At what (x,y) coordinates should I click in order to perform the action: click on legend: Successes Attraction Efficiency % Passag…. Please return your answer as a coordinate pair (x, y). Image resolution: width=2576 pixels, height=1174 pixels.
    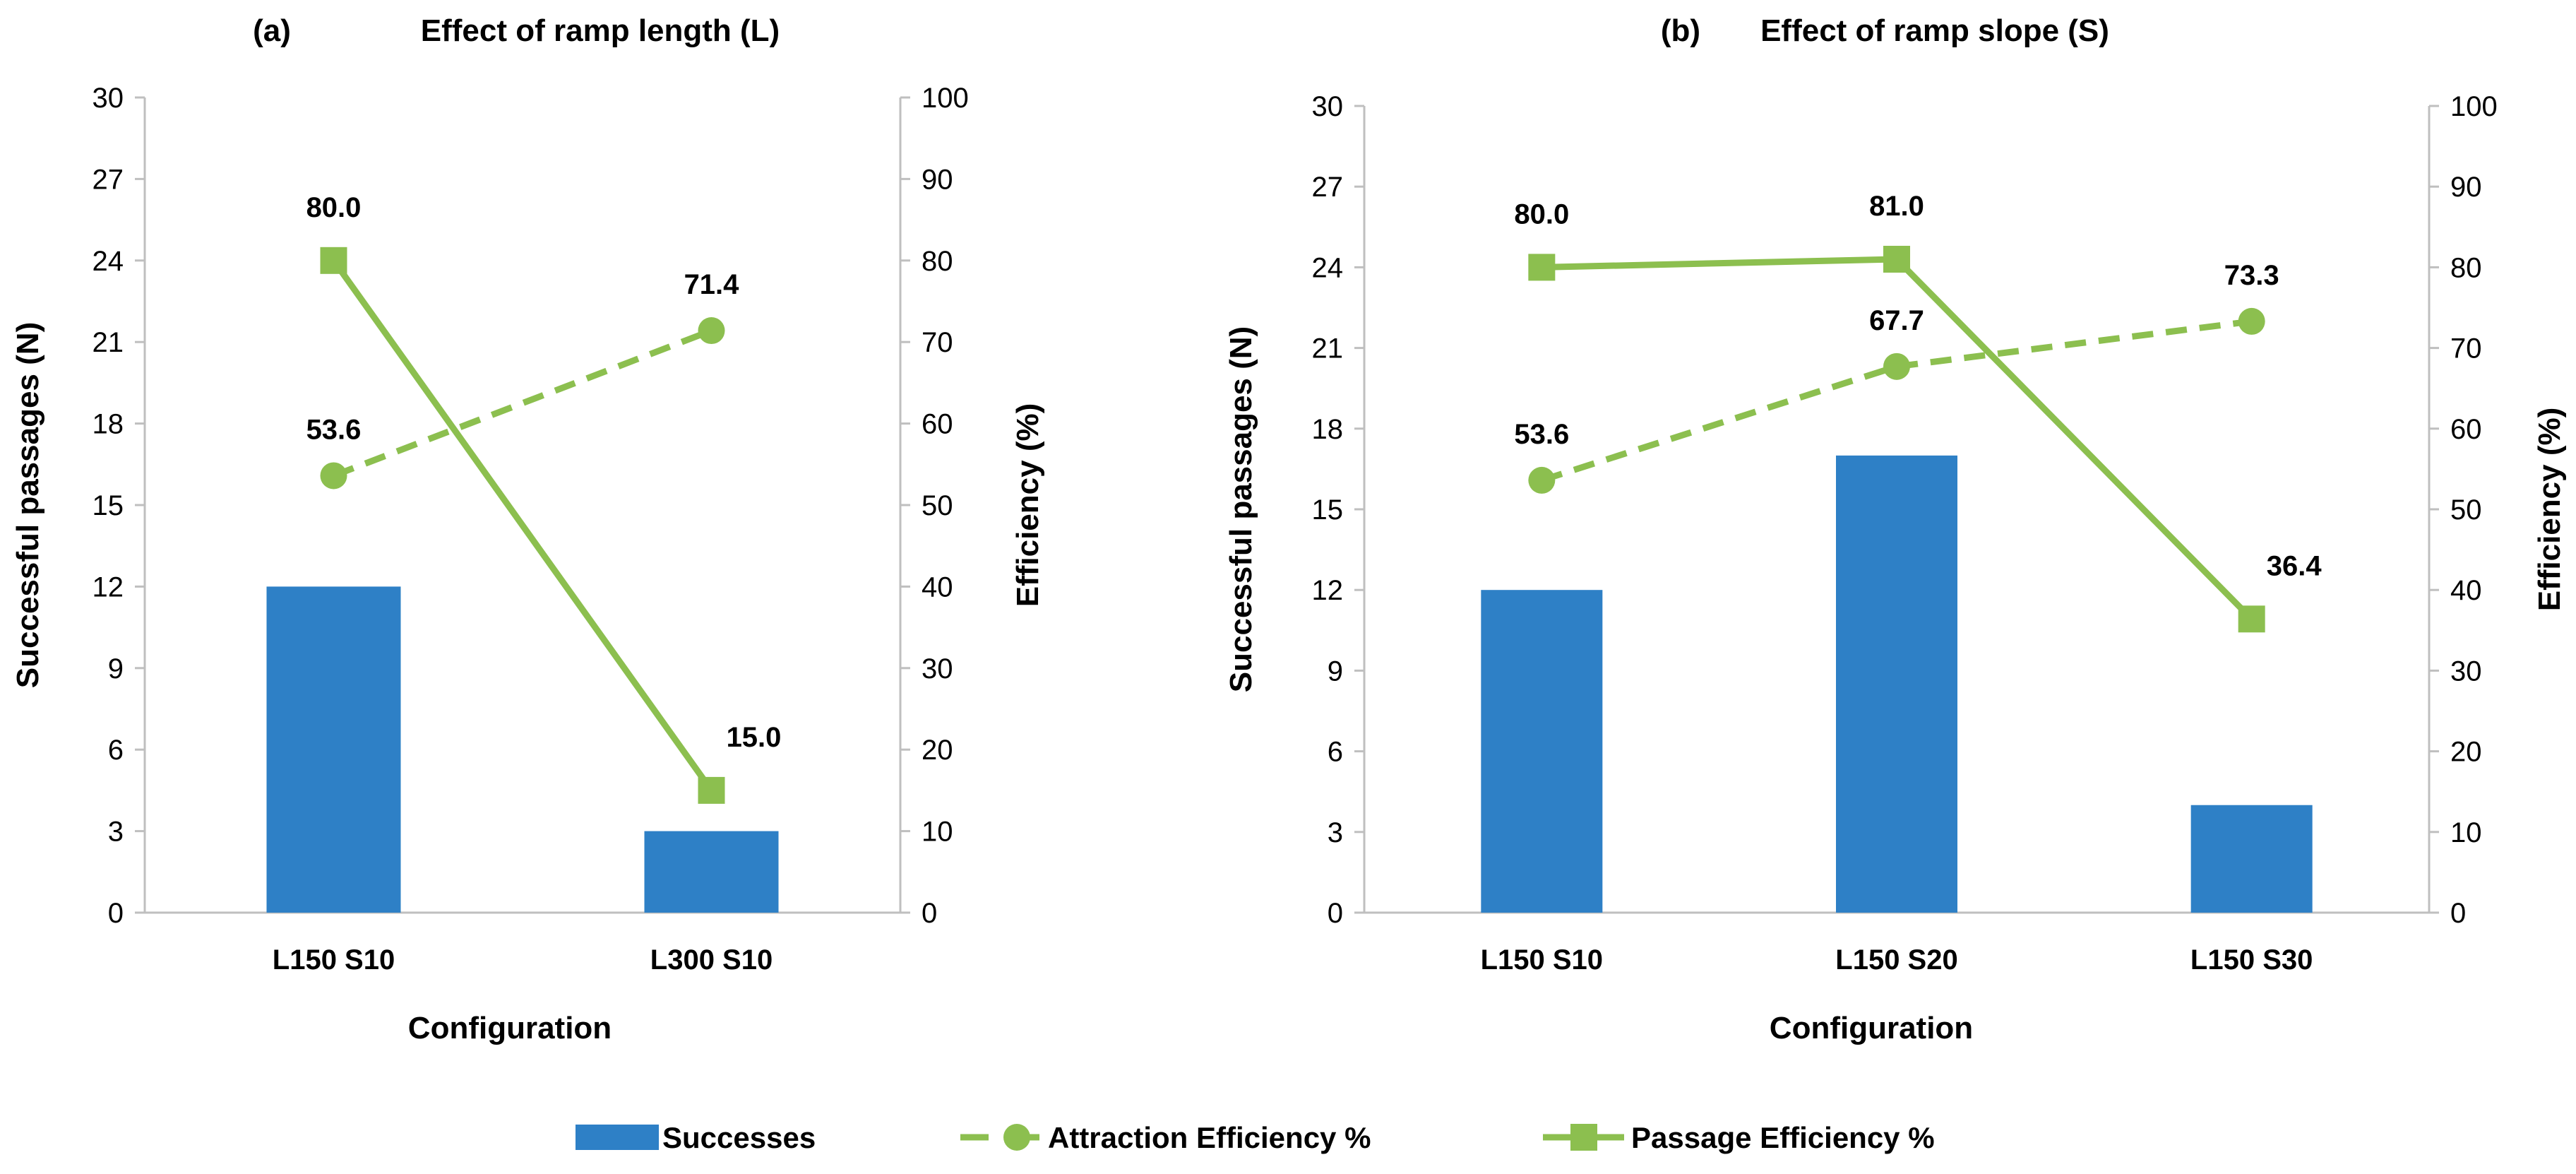
    Looking at the image, I should click on (1255, 1137).